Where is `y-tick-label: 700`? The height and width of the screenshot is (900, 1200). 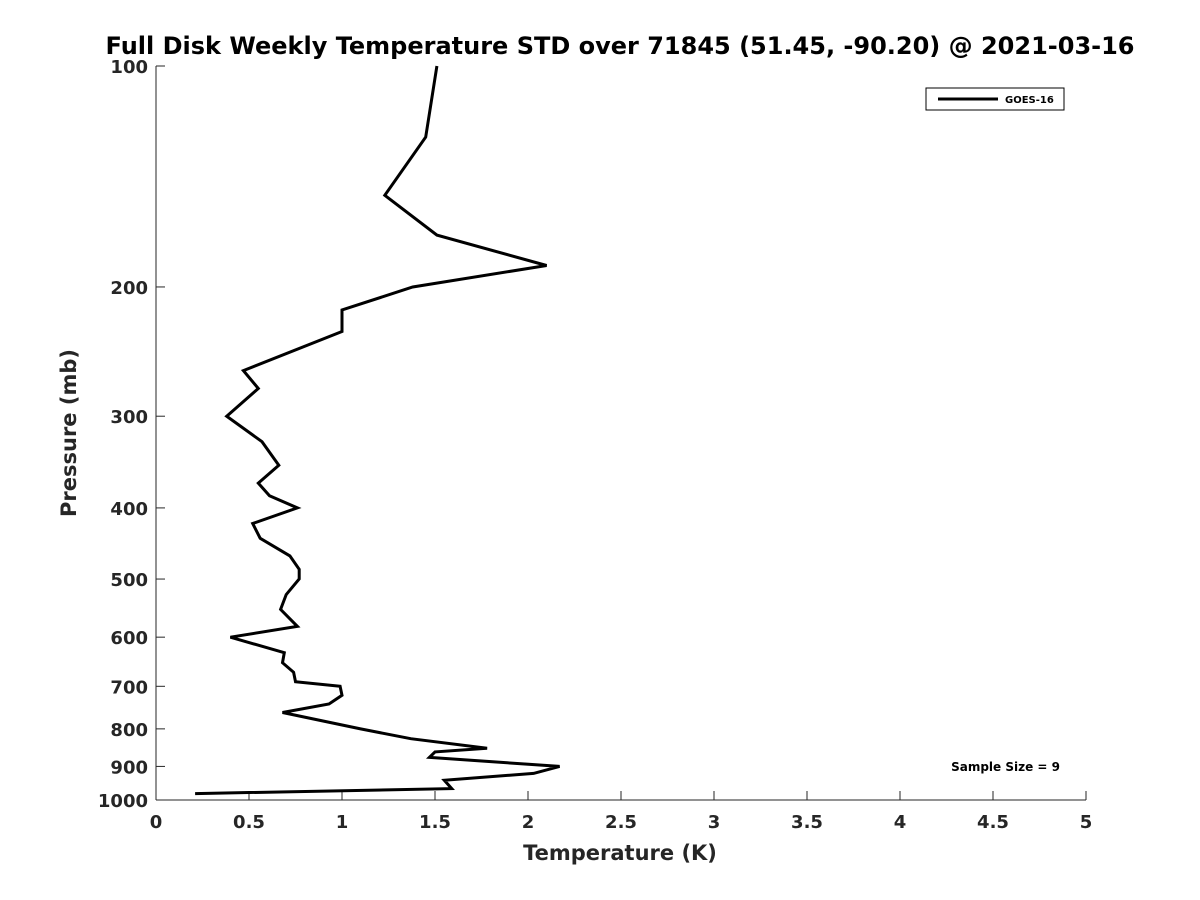
y-tick-label: 700 is located at coordinates (129, 687).